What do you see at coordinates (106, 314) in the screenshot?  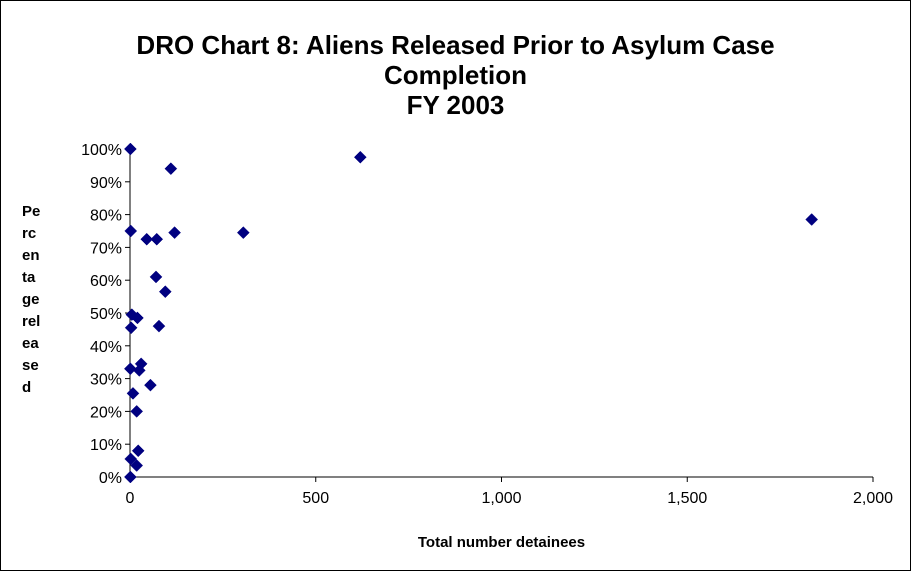 I see `y-tick-label: 50%` at bounding box center [106, 314].